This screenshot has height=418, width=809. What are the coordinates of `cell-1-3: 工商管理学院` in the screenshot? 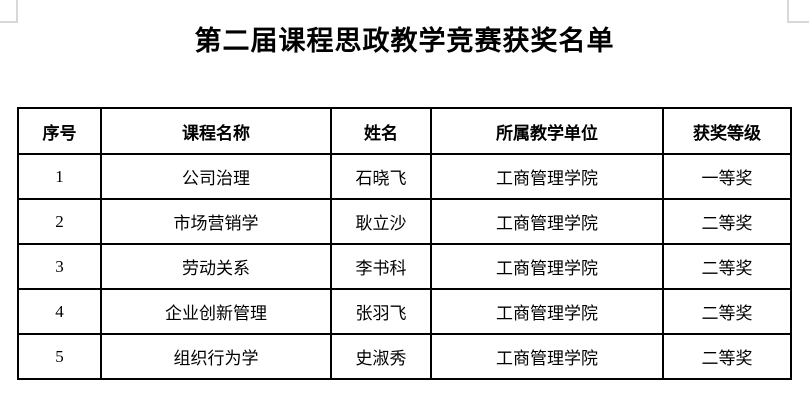 It's located at (547, 176).